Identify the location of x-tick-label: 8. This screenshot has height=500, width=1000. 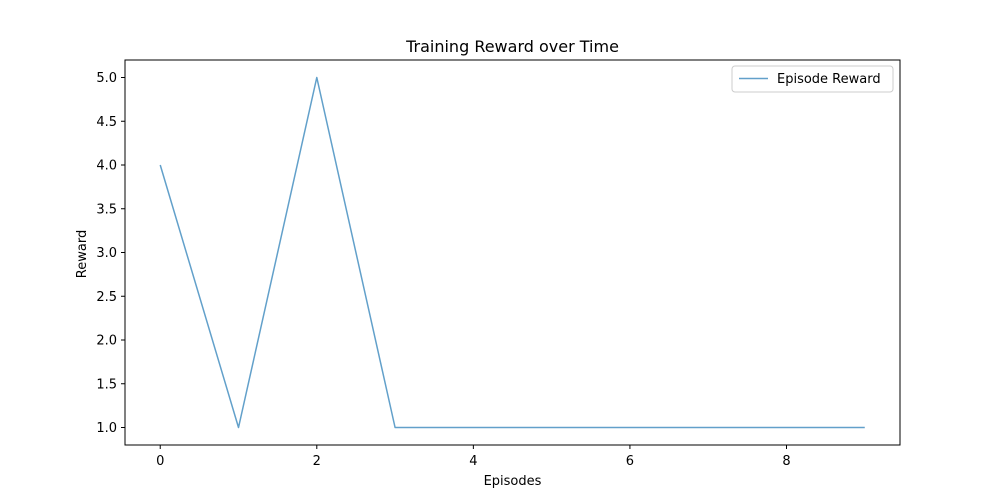
(786, 461).